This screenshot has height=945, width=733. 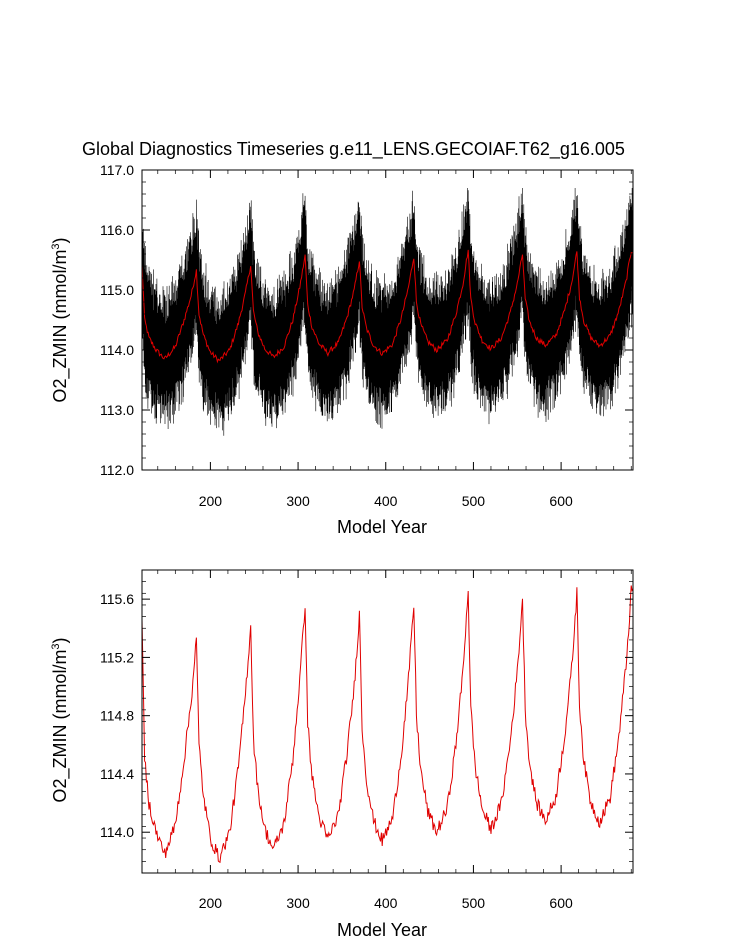 I want to click on bottom-x-axis-label: Model Year, so click(x=382, y=930).